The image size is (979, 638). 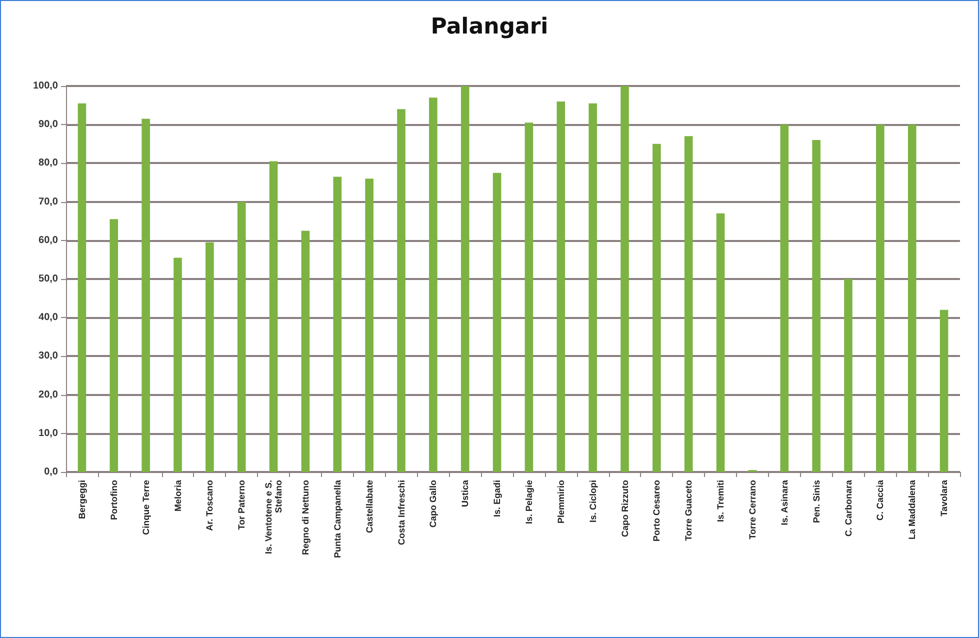 I want to click on x-tick-label: Torre Guaceto, so click(x=689, y=510).